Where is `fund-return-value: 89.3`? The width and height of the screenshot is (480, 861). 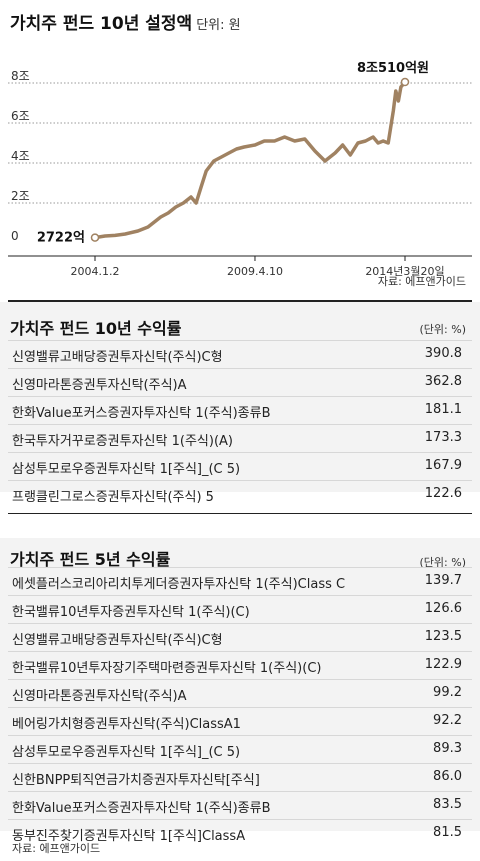
fund-return-value: 89.3 is located at coordinates (447, 748).